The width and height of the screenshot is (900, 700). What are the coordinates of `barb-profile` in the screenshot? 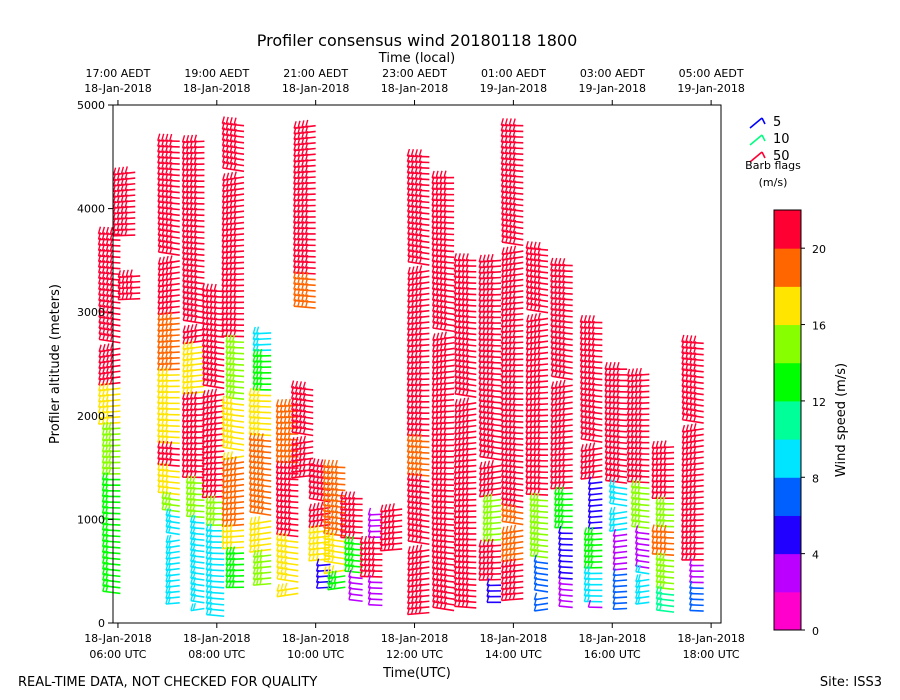 It's located at (233, 352).